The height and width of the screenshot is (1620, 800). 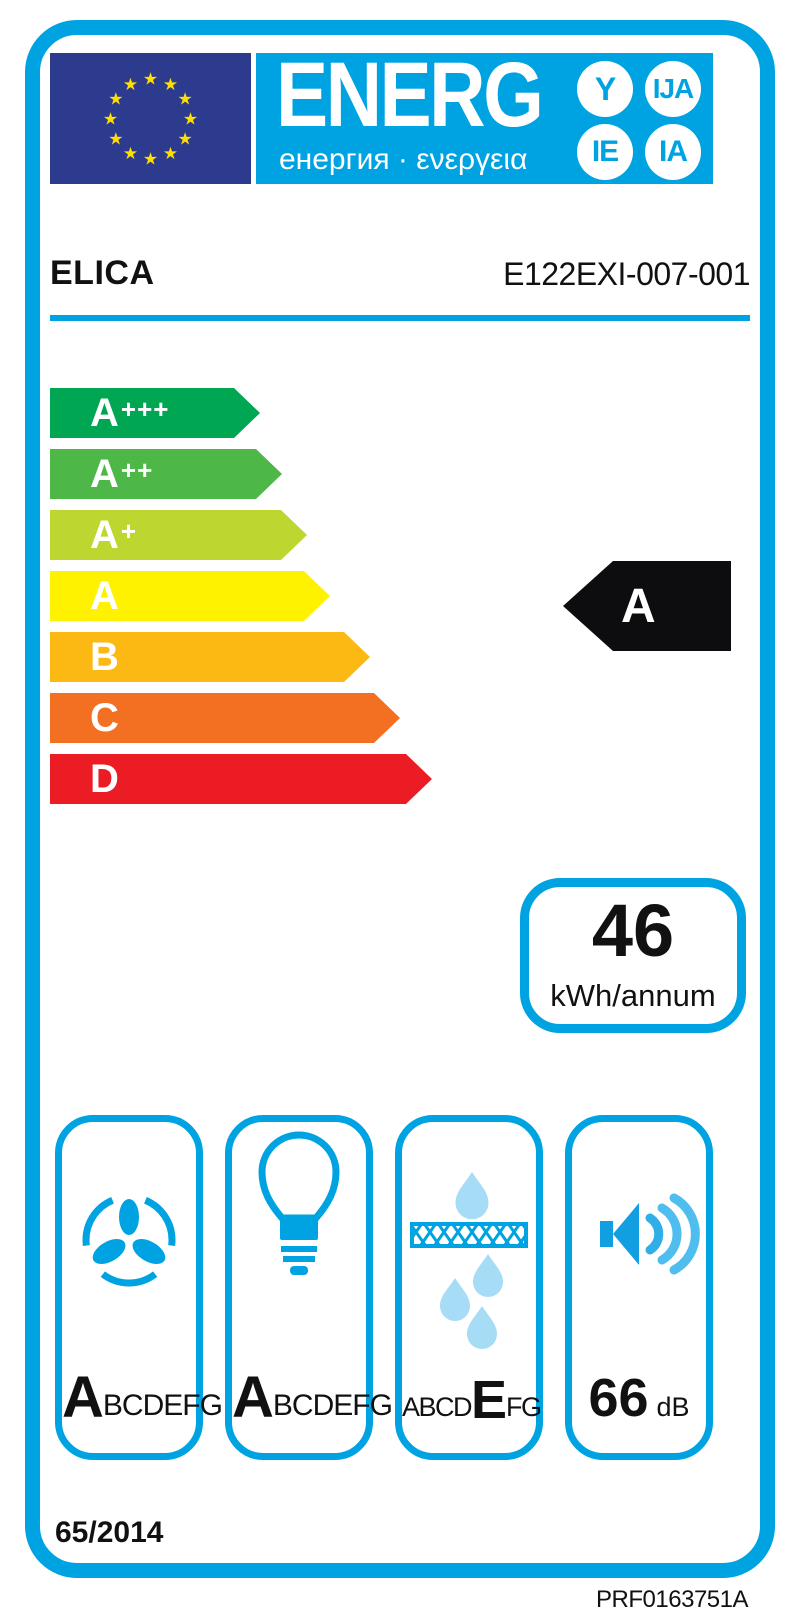 I want to click on label-reference-code: PRF0163751A, so click(x=672, y=1599).